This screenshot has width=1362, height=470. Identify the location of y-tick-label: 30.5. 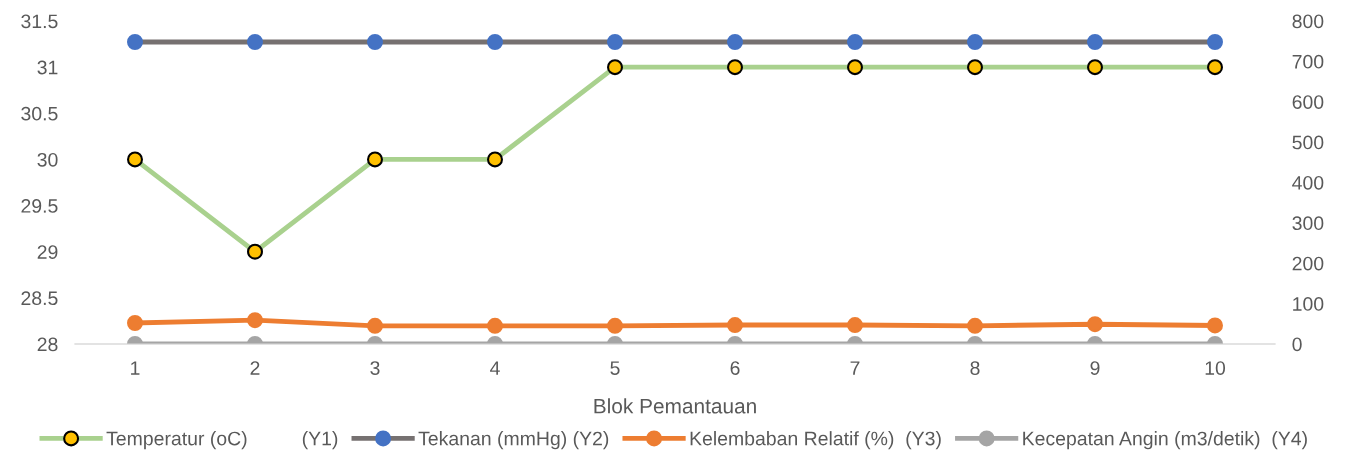
(39, 113).